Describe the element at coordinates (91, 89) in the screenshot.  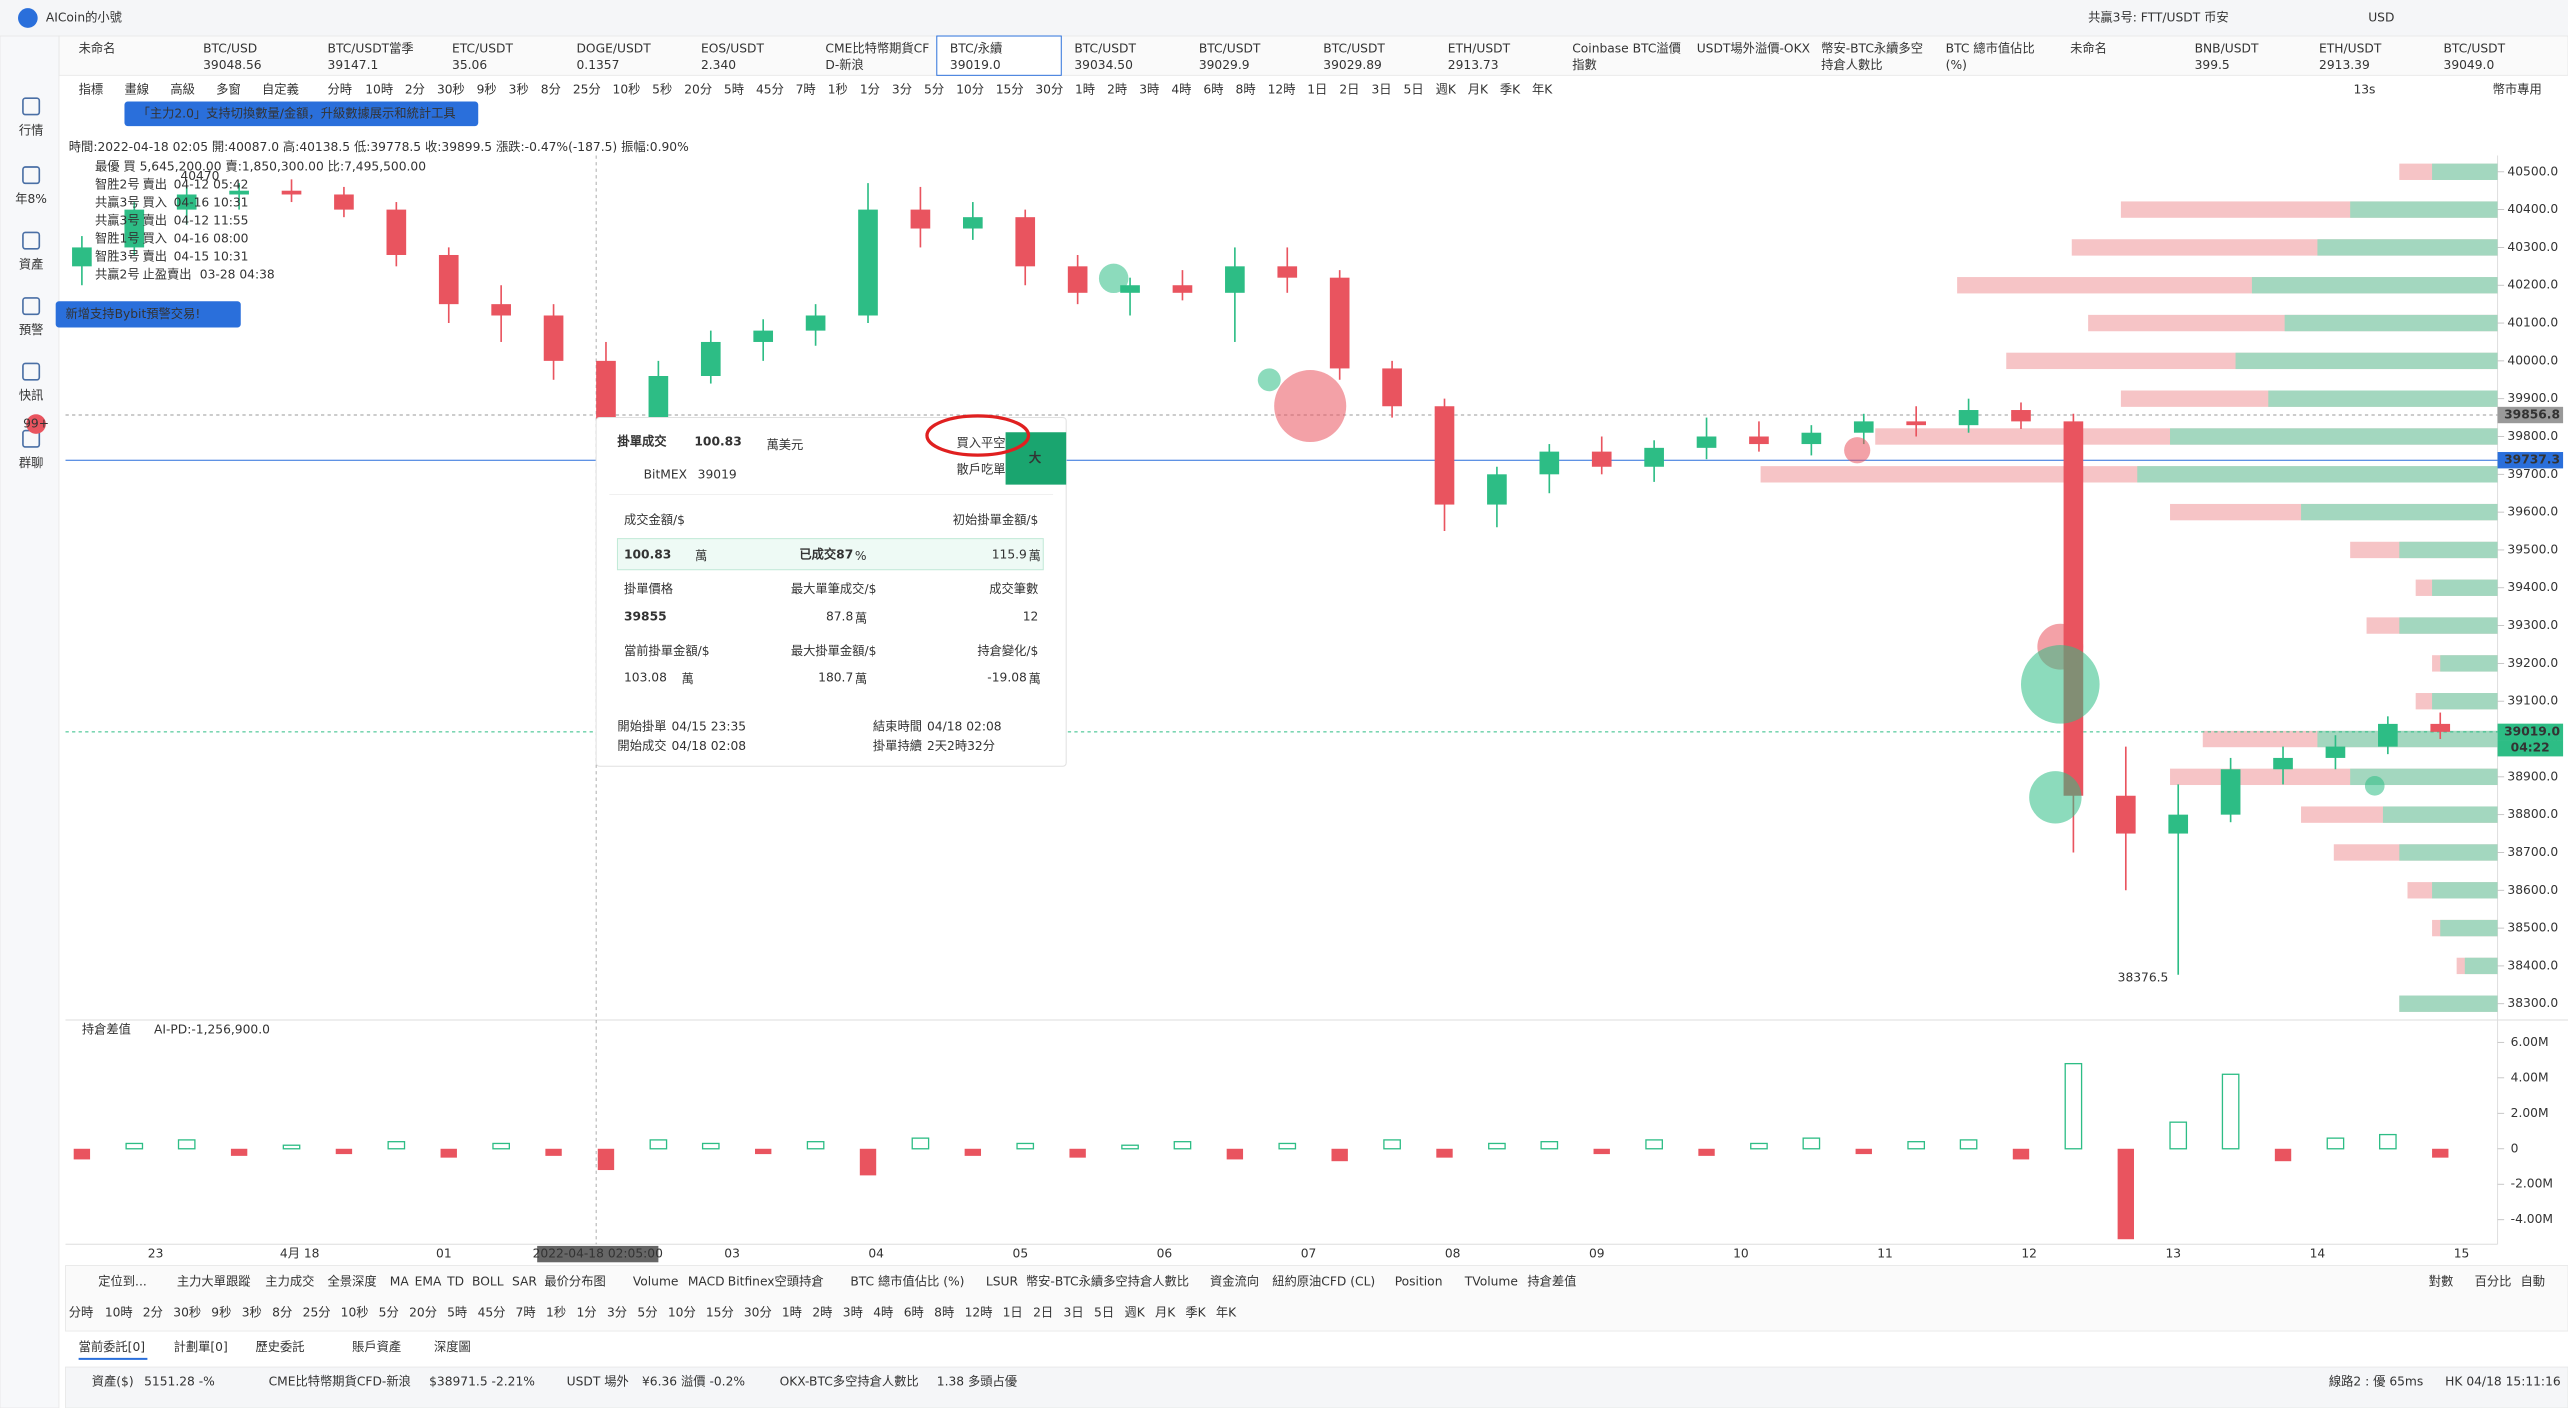
I see `tool: 指標` at that location.